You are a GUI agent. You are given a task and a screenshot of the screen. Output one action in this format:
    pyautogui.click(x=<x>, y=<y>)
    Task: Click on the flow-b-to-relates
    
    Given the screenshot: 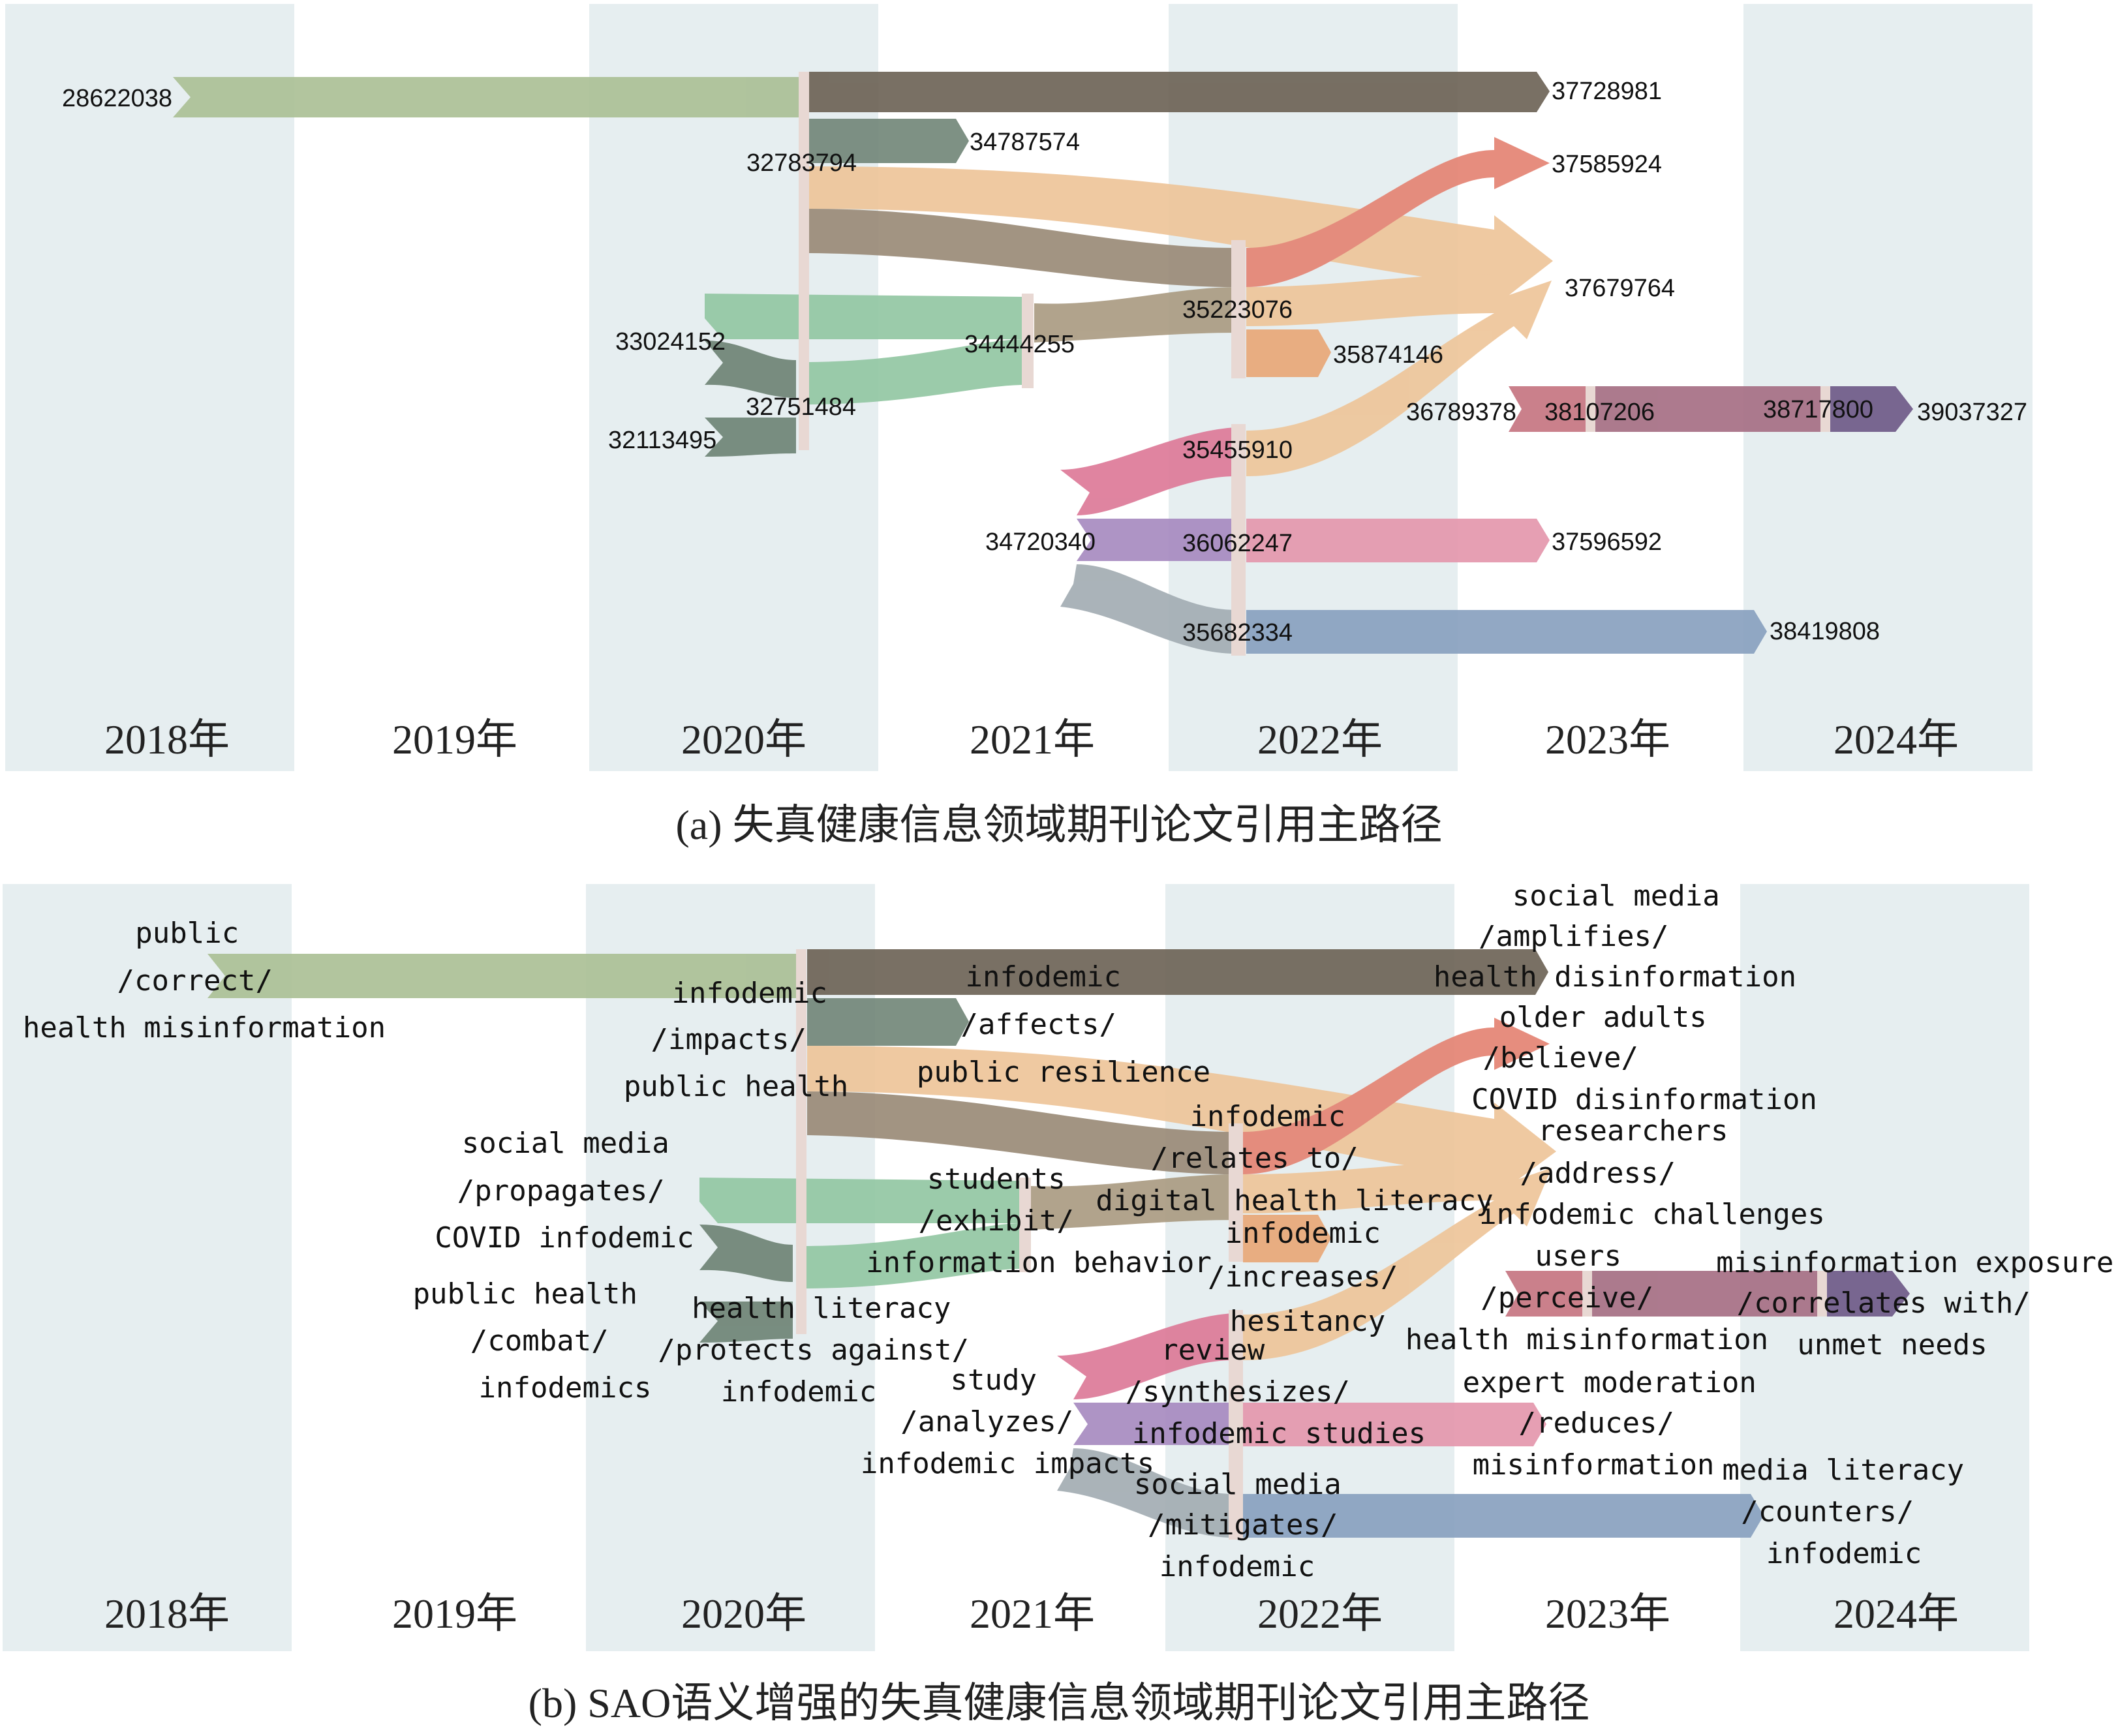 What is the action you would take?
    pyautogui.click(x=1020, y=1132)
    